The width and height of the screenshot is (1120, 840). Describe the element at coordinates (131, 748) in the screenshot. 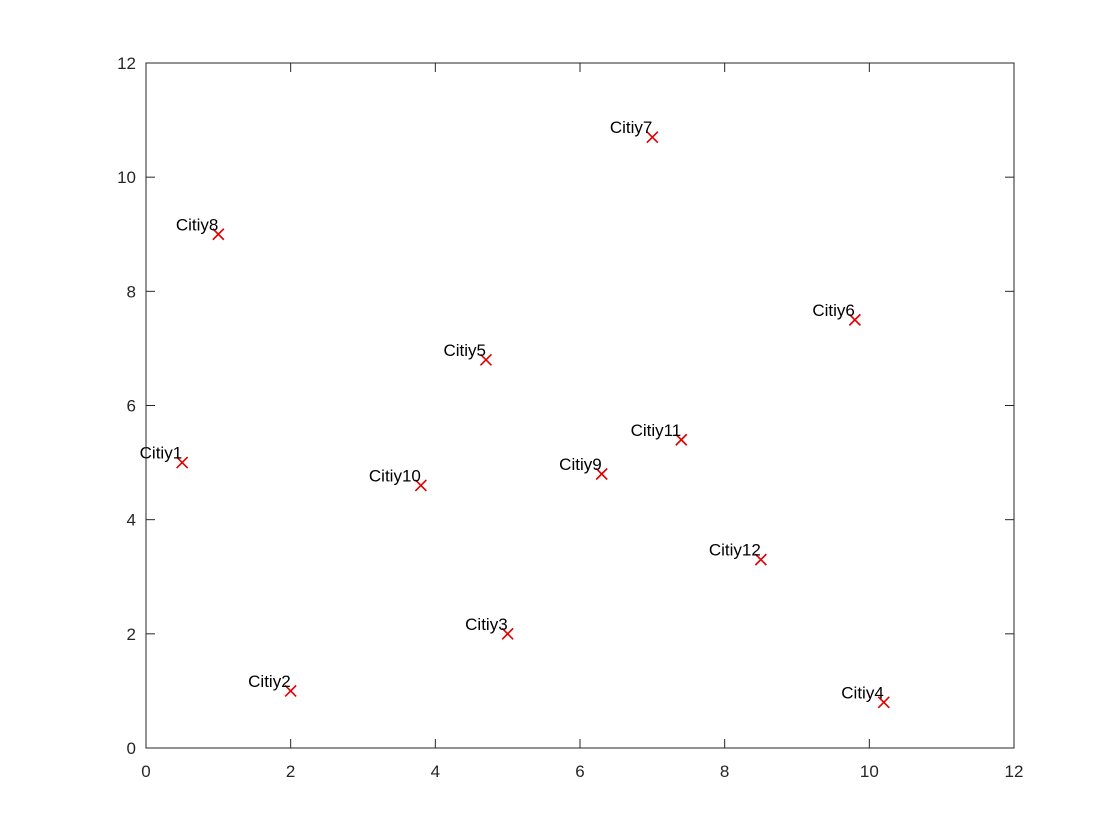

I see `y-tick-label: 0` at that location.